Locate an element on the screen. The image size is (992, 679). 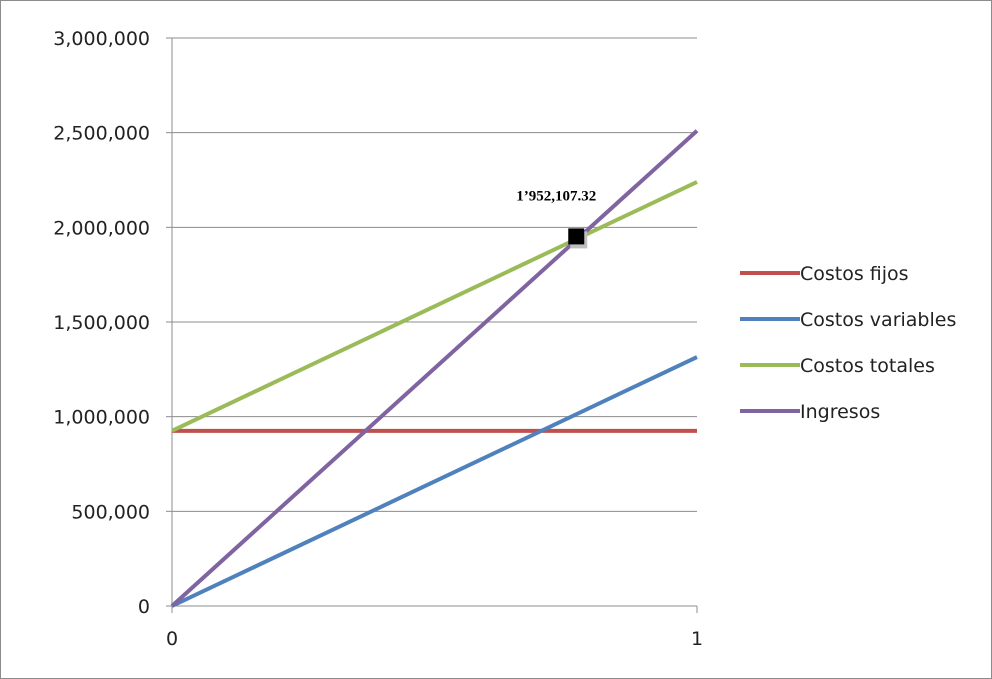
y-tick-label: 2,500,000 is located at coordinates (101, 134).